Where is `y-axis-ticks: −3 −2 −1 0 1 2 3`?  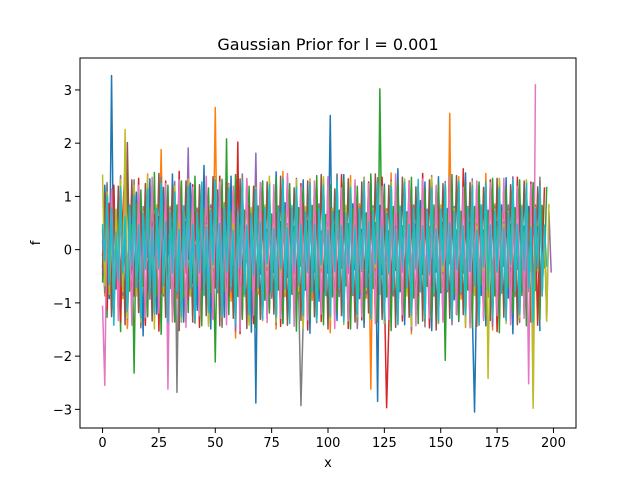 y-axis-ticks: −3 −2 −1 0 1 2 3 is located at coordinates (66, 251).